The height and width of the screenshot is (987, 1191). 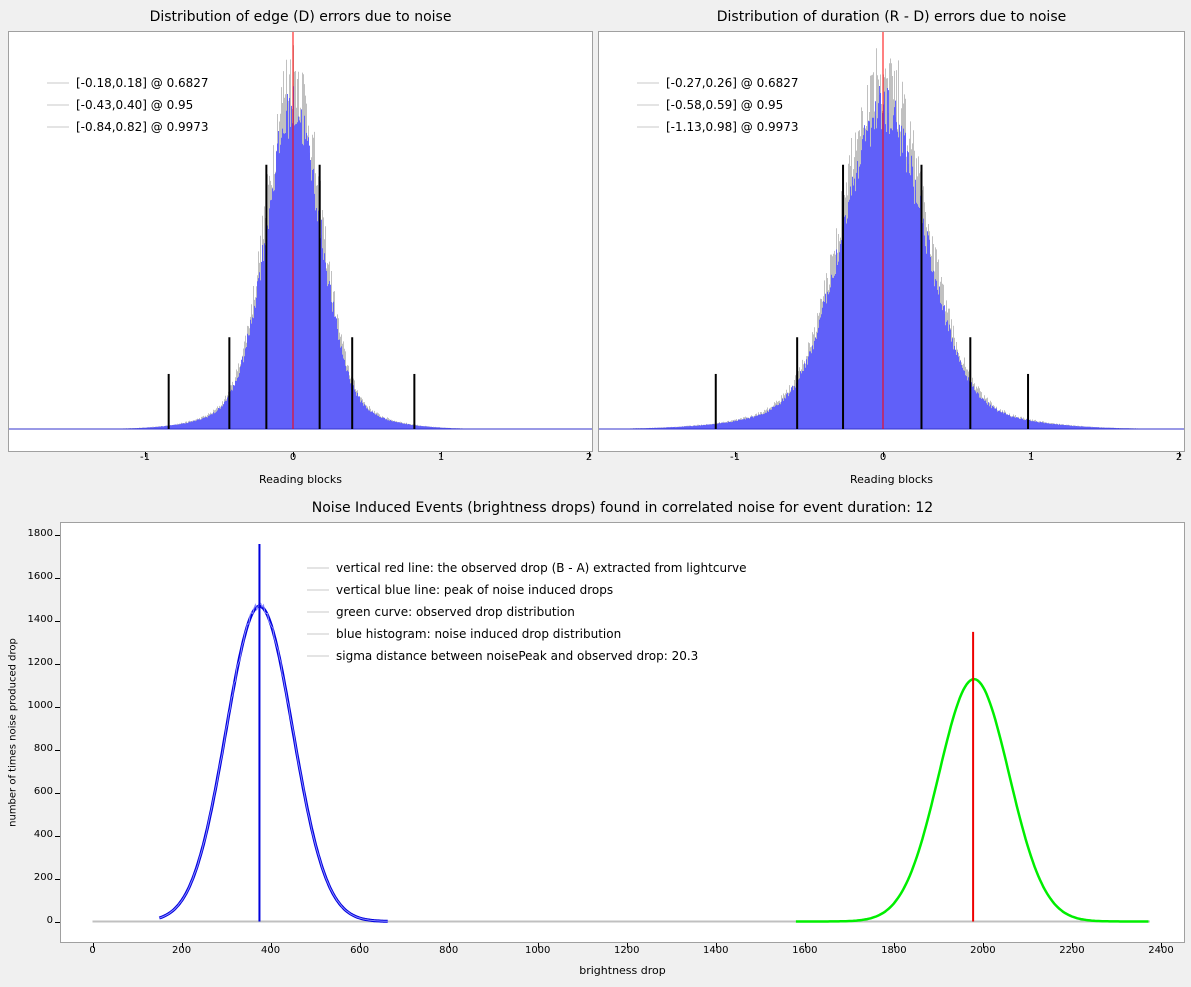 I want to click on x-tick-label: 1000, so click(x=537, y=950).